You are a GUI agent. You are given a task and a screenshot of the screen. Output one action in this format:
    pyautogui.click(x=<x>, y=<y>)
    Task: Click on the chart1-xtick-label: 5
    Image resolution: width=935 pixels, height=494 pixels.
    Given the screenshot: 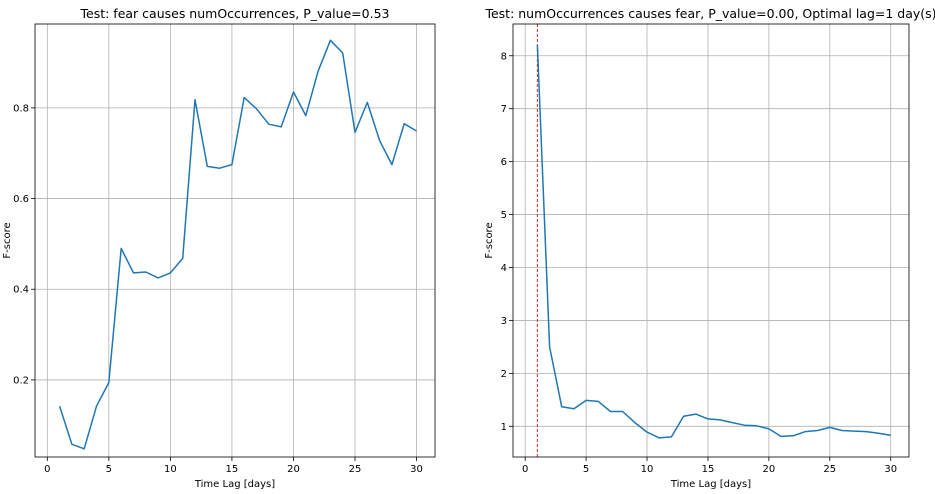 What is the action you would take?
    pyautogui.click(x=109, y=469)
    